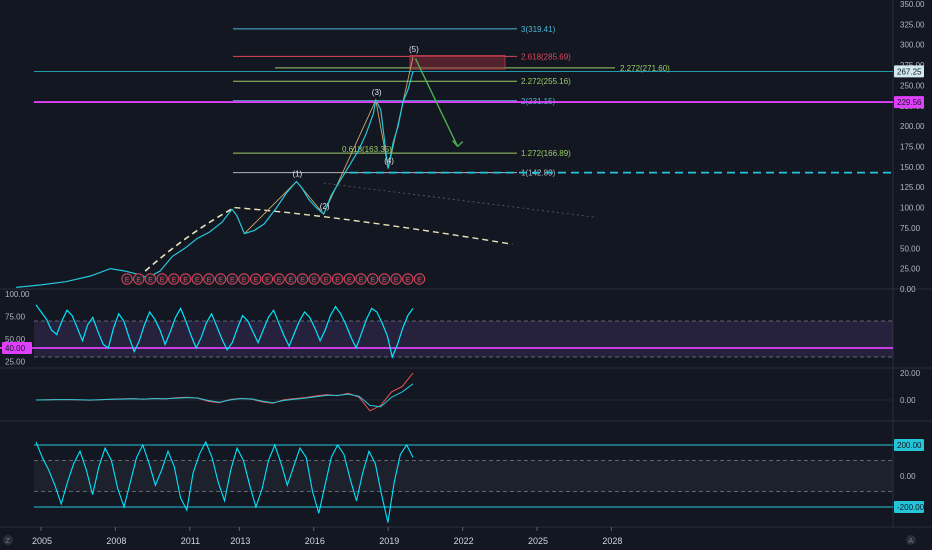  What do you see at coordinates (912, 147) in the screenshot?
I see `price-tick-label: 175.00` at bounding box center [912, 147].